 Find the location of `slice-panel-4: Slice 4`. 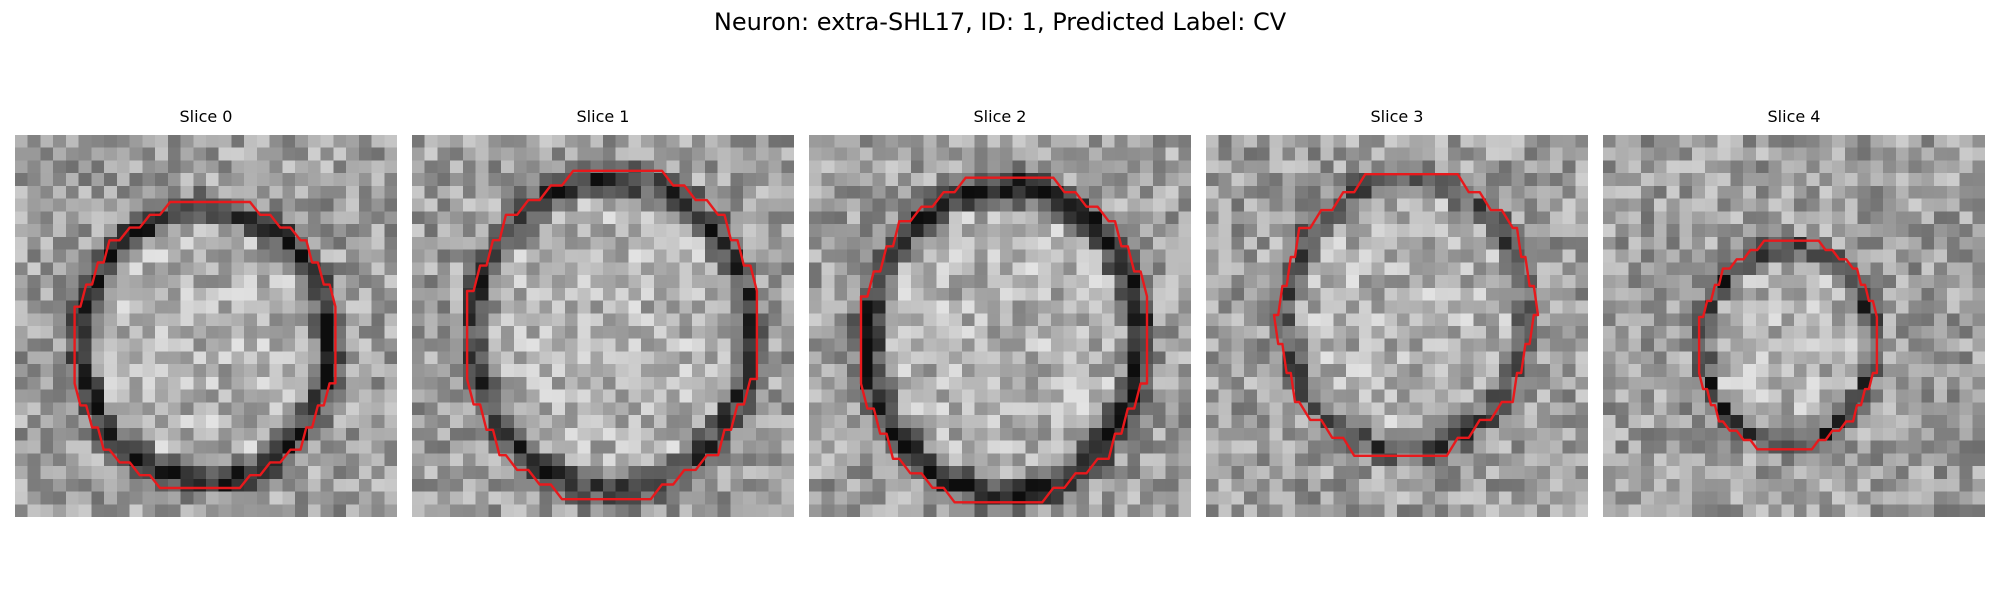

slice-panel-4: Slice 4 is located at coordinates (1794, 312).